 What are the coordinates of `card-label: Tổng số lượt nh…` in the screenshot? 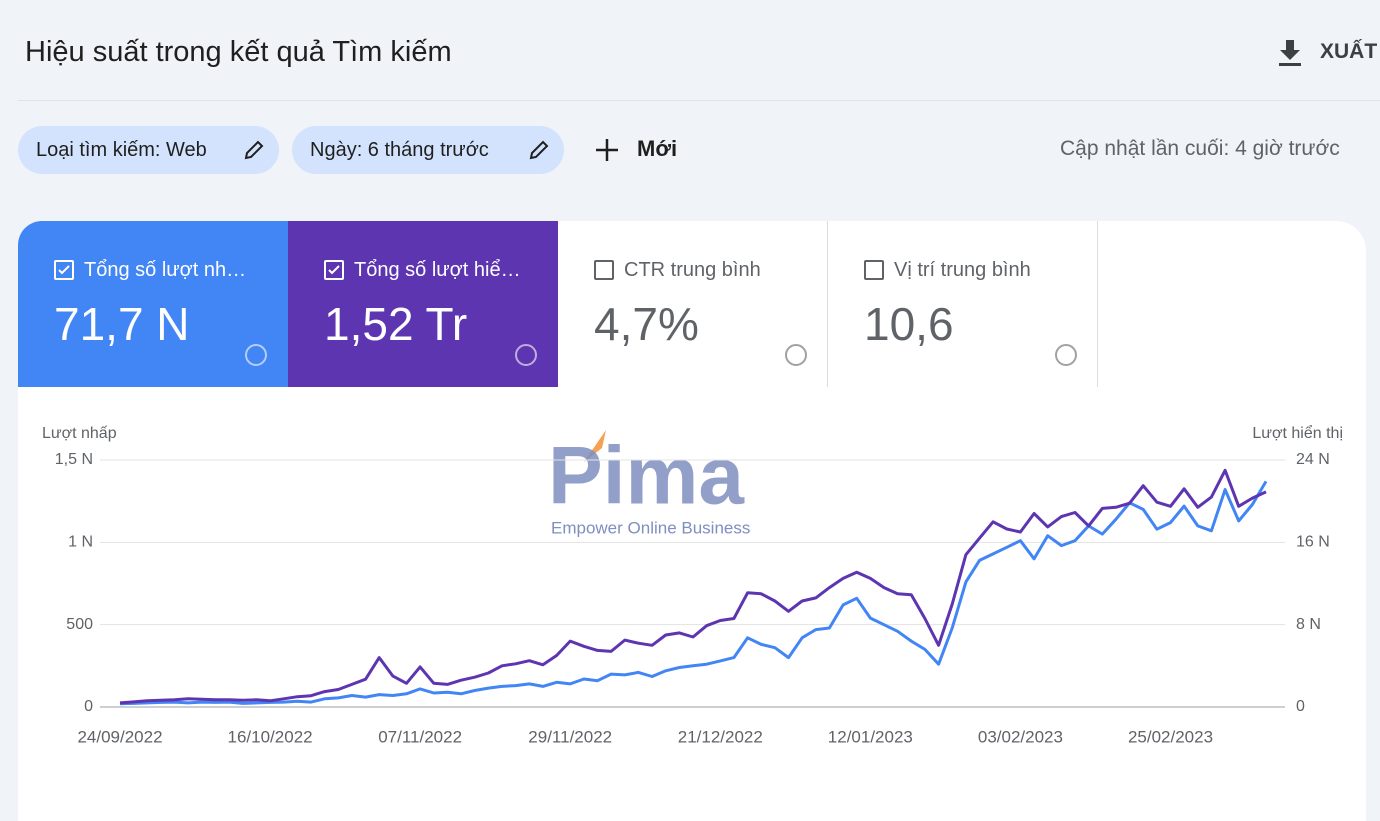 It's located at (165, 270).